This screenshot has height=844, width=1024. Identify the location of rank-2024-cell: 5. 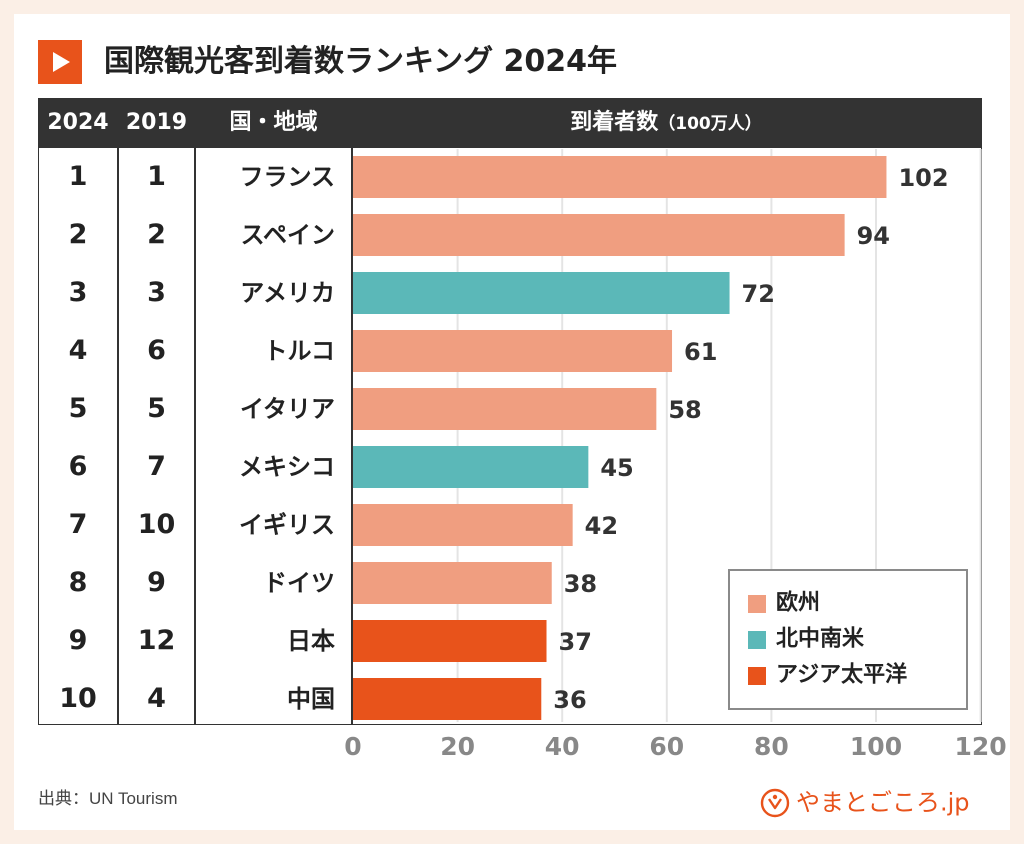
(78, 408).